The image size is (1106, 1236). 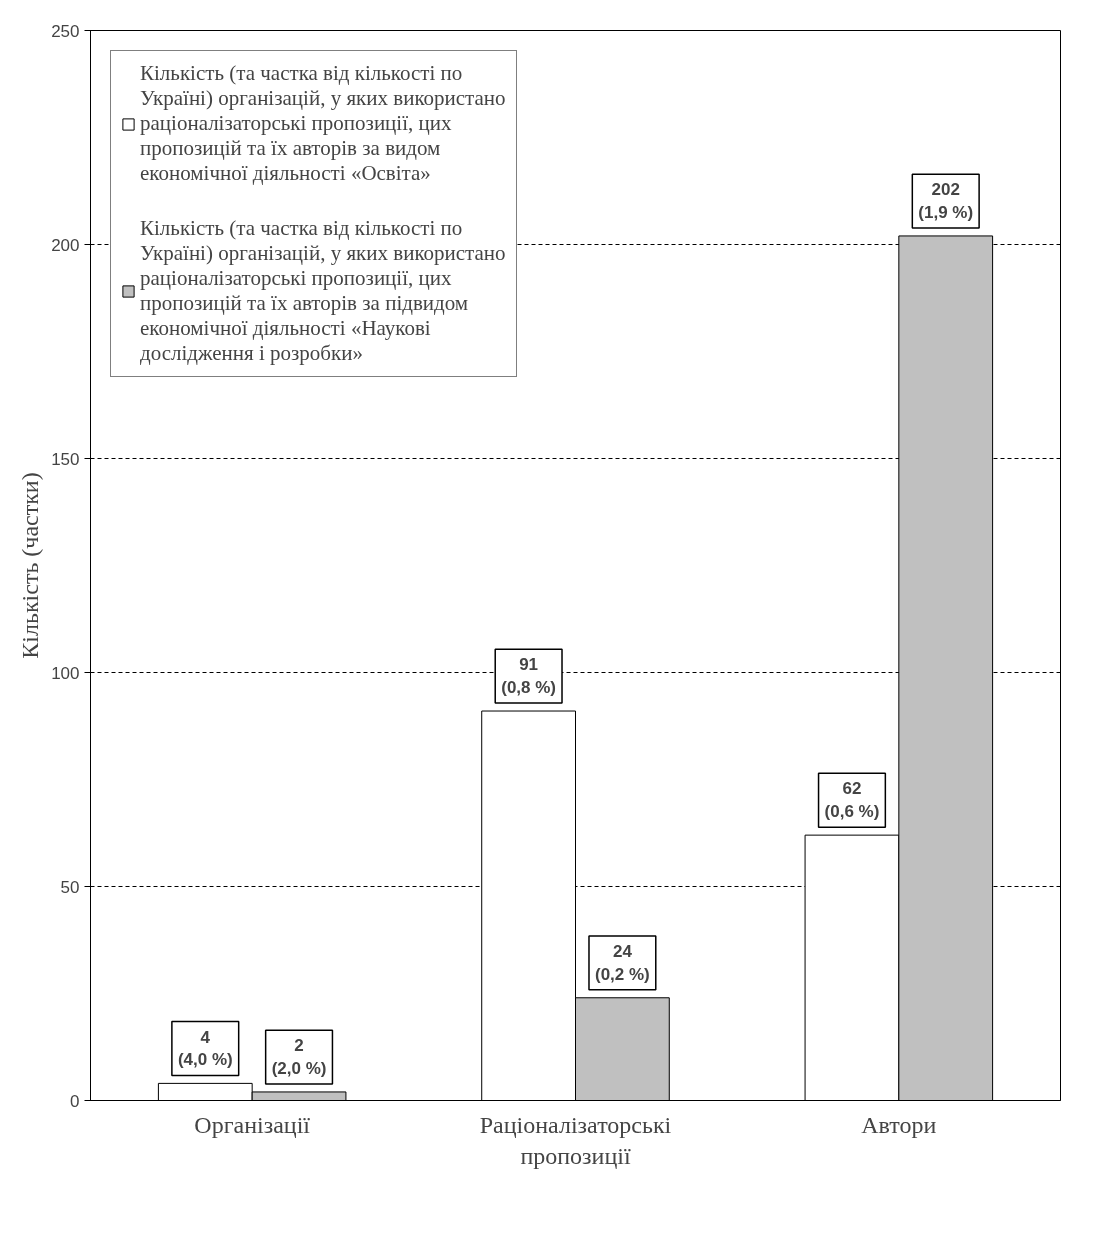 I want to click on data-label: 24 (0,2 %), so click(x=622, y=962).